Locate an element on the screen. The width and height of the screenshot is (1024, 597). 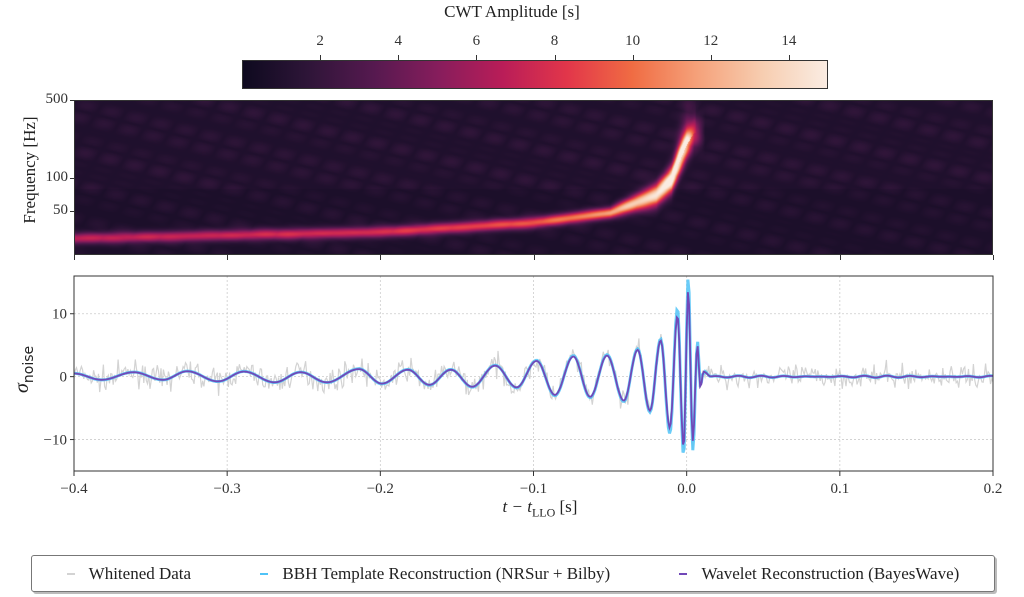
sigma-axis-label: σnoise is located at coordinates (24, 369).